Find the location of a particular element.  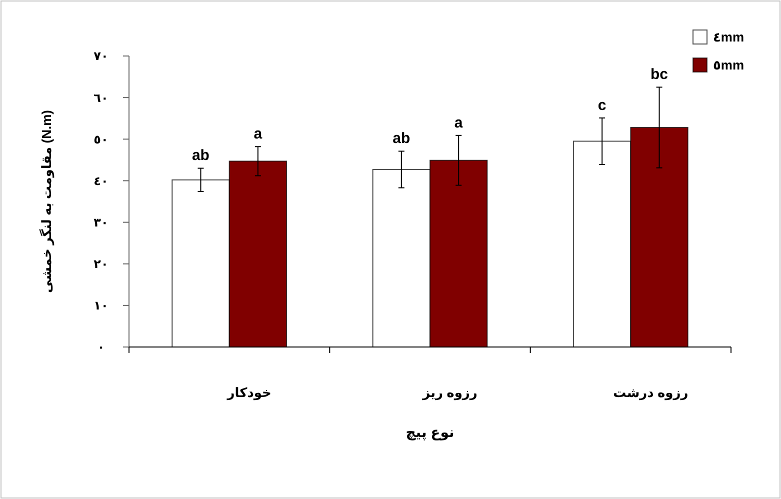

y-tick-label: ٧٠ is located at coordinates (101, 56).